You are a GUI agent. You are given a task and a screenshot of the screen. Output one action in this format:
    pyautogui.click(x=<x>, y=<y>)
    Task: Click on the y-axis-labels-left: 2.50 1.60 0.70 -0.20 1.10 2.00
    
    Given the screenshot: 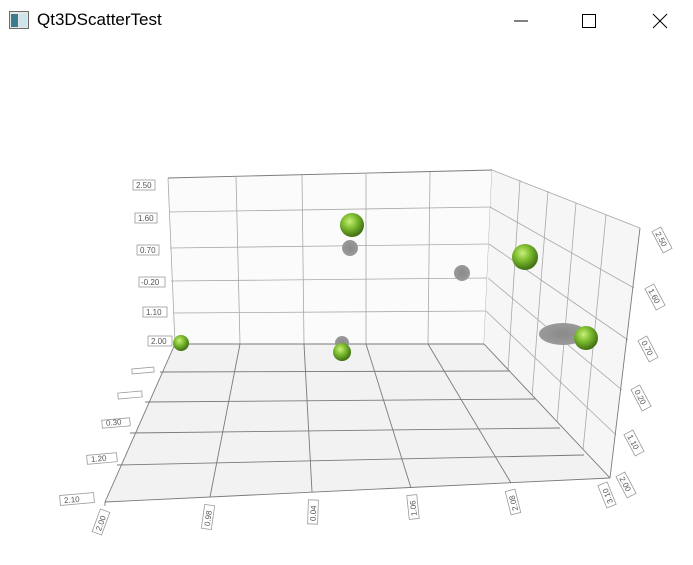 What is the action you would take?
    pyautogui.click(x=152, y=263)
    